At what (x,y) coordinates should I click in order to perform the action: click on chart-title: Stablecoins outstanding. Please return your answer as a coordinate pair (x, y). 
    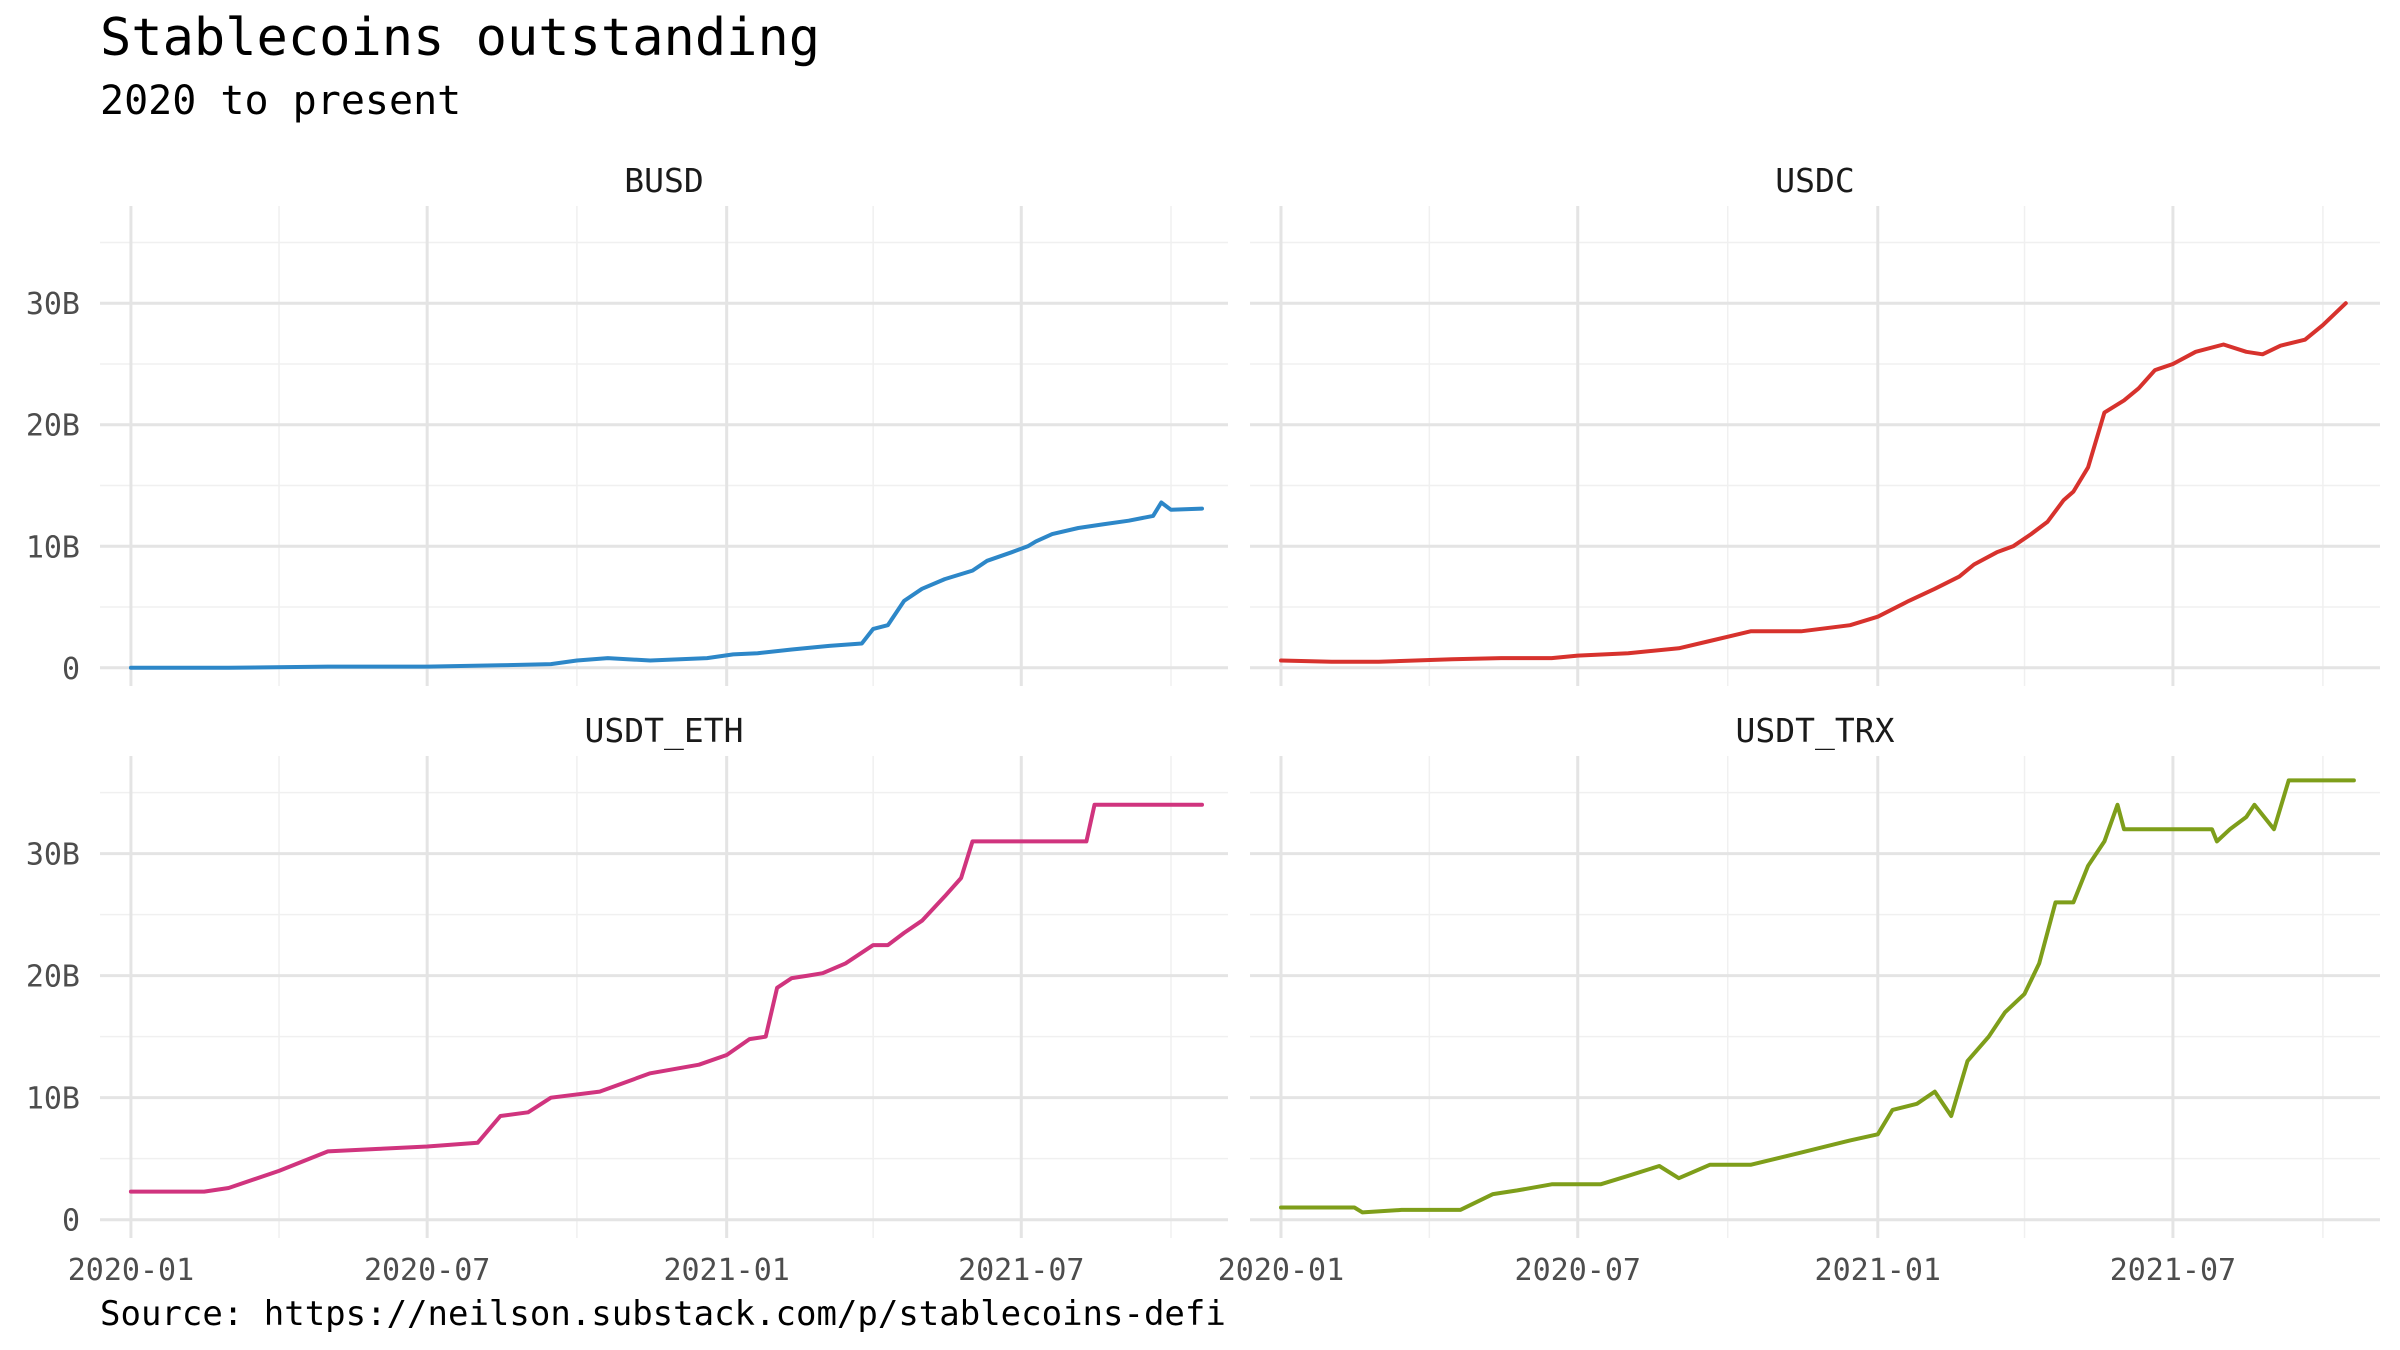
    Looking at the image, I should click on (460, 38).